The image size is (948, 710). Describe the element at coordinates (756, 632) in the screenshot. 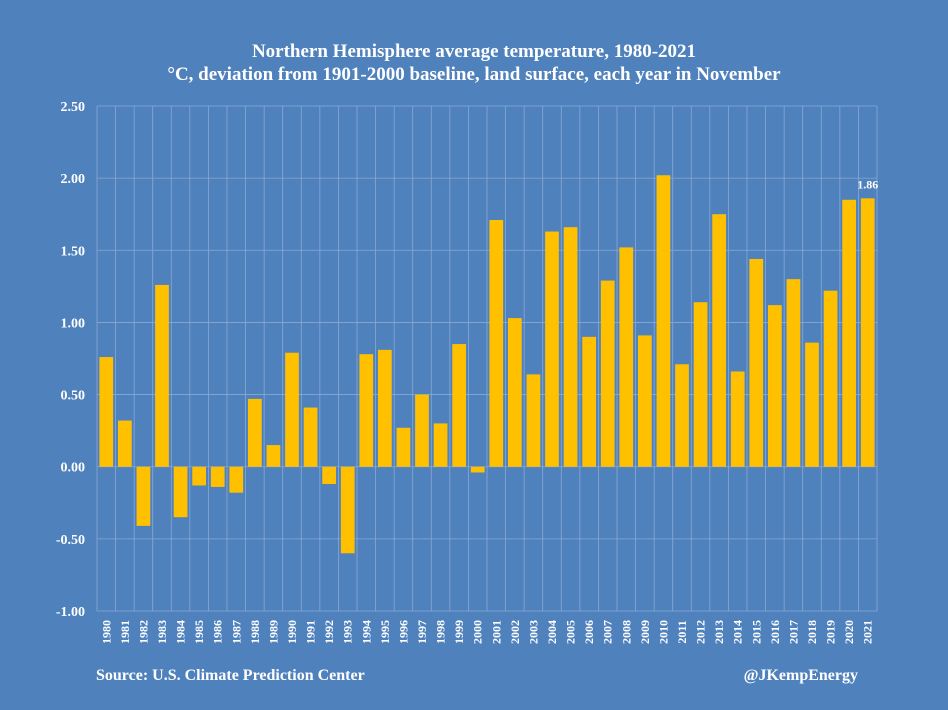

I see `x-tick-label: 2015` at that location.